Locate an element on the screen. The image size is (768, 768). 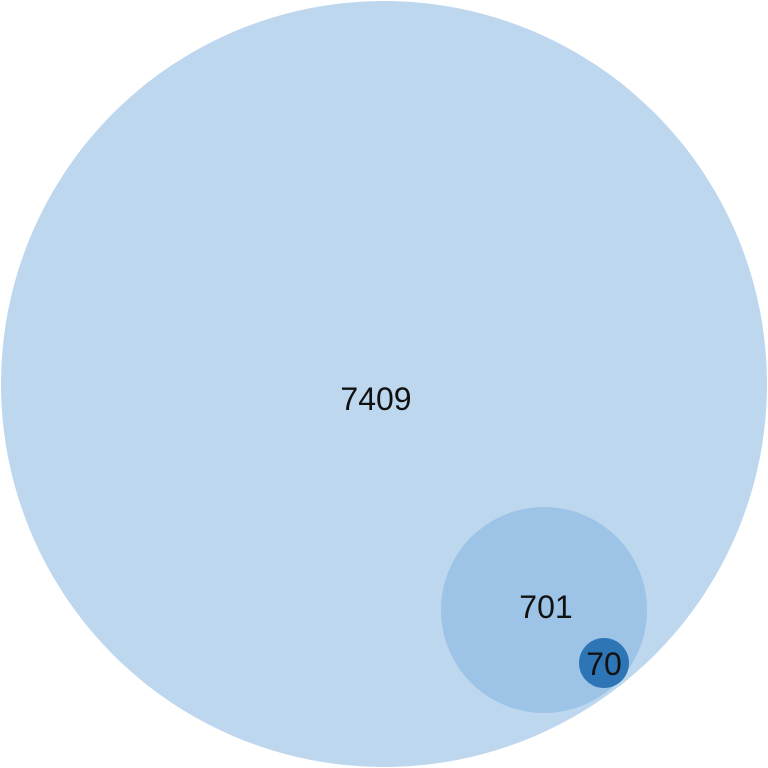
inner-circle is located at coordinates (604, 663).